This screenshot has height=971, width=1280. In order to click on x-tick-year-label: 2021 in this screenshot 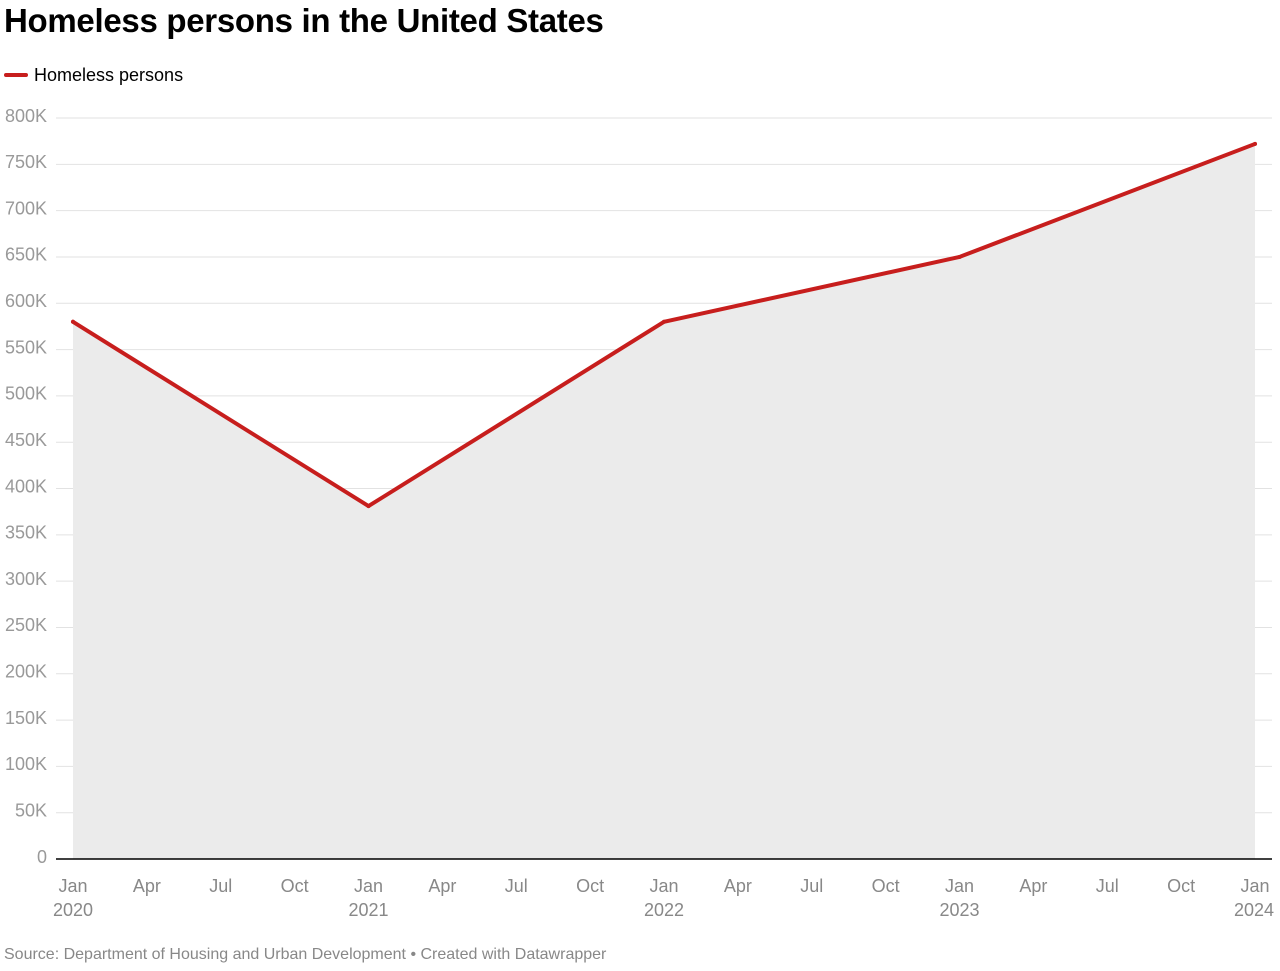, I will do `click(368, 910)`.